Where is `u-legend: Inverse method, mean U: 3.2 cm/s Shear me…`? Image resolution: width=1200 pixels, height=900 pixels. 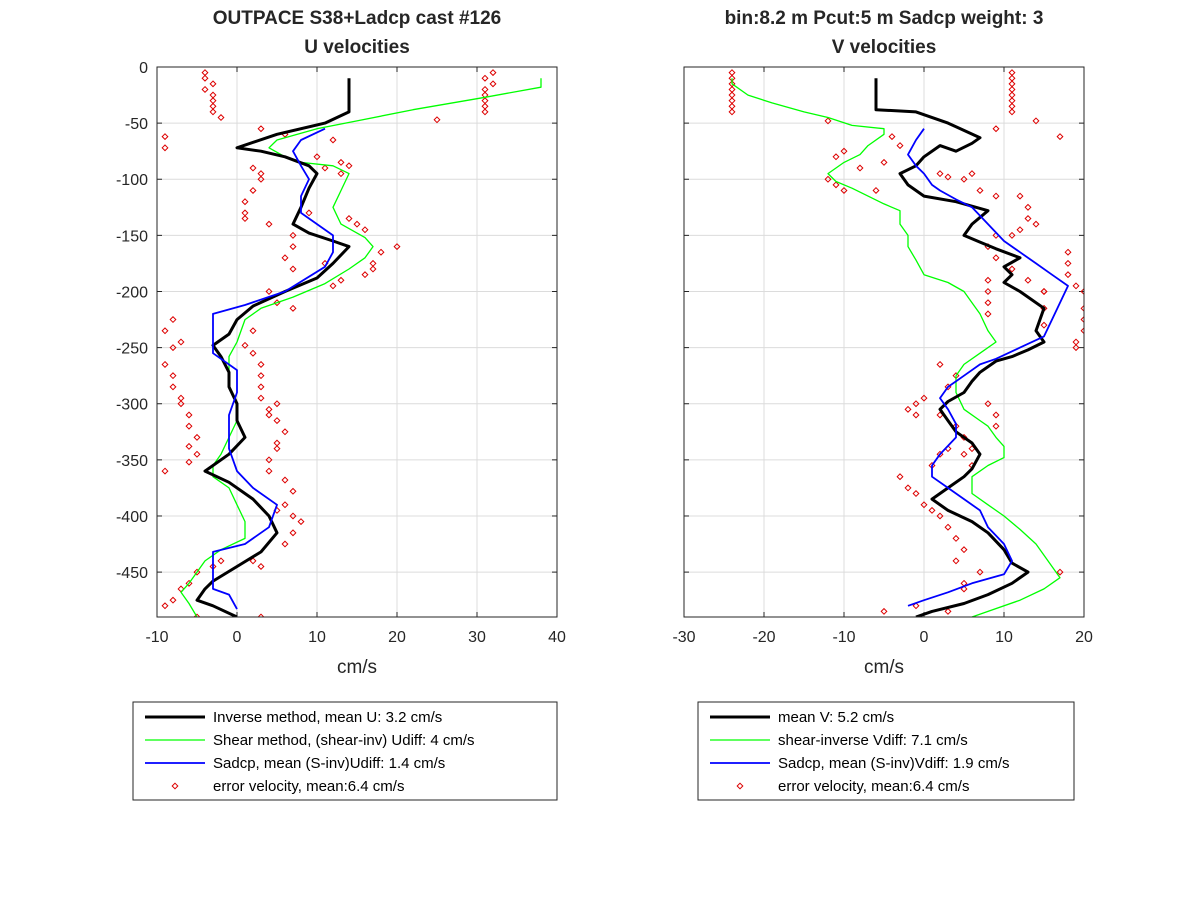
u-legend: Inverse method, mean U: 3.2 cm/s Shear me… is located at coordinates (345, 751).